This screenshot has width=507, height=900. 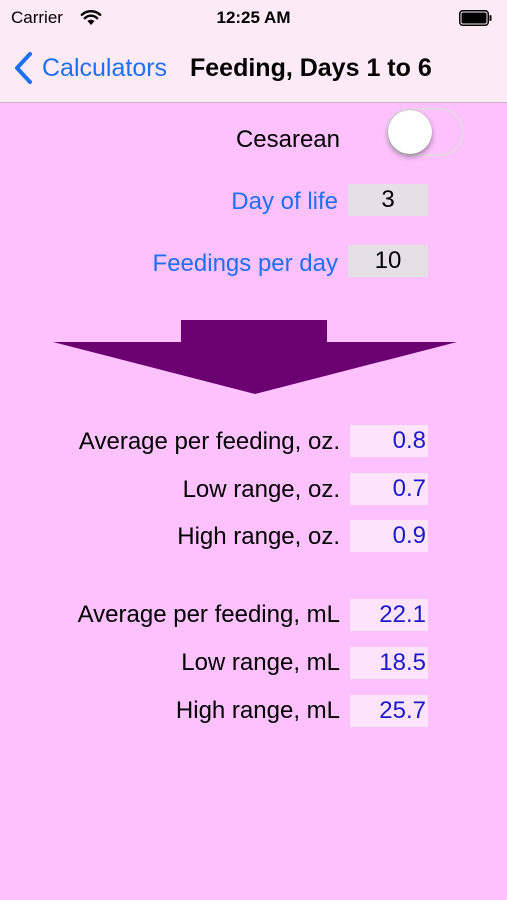 What do you see at coordinates (389, 489) in the screenshot?
I see `low-oz-value: 0.7` at bounding box center [389, 489].